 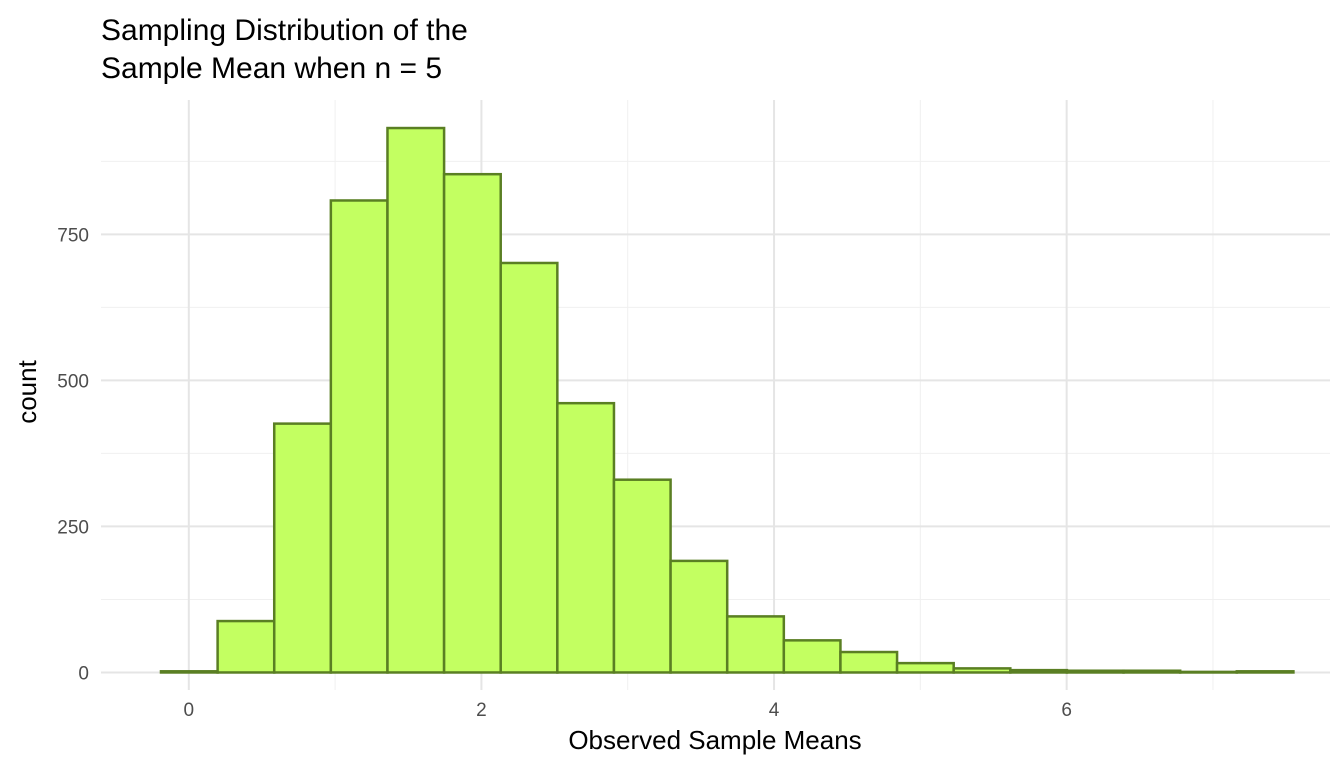 What do you see at coordinates (627, 710) in the screenshot?
I see `x-axis-tick-labels: 0 2 4 6` at bounding box center [627, 710].